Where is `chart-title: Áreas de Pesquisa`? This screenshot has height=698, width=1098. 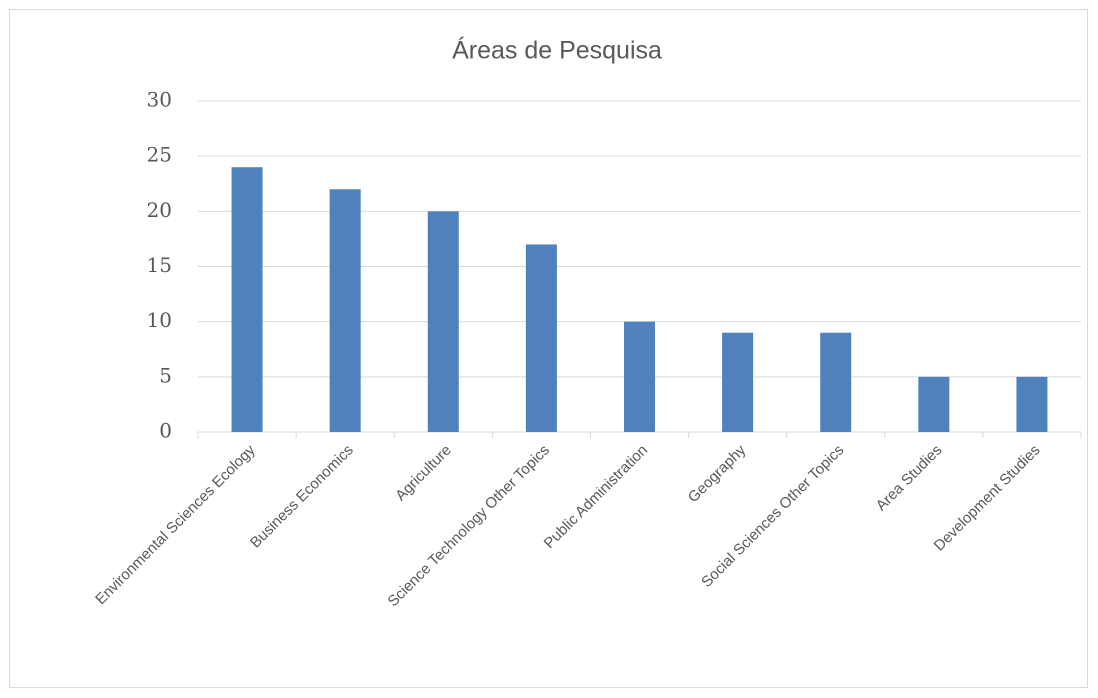
chart-title: Áreas de Pesquisa is located at coordinates (557, 50).